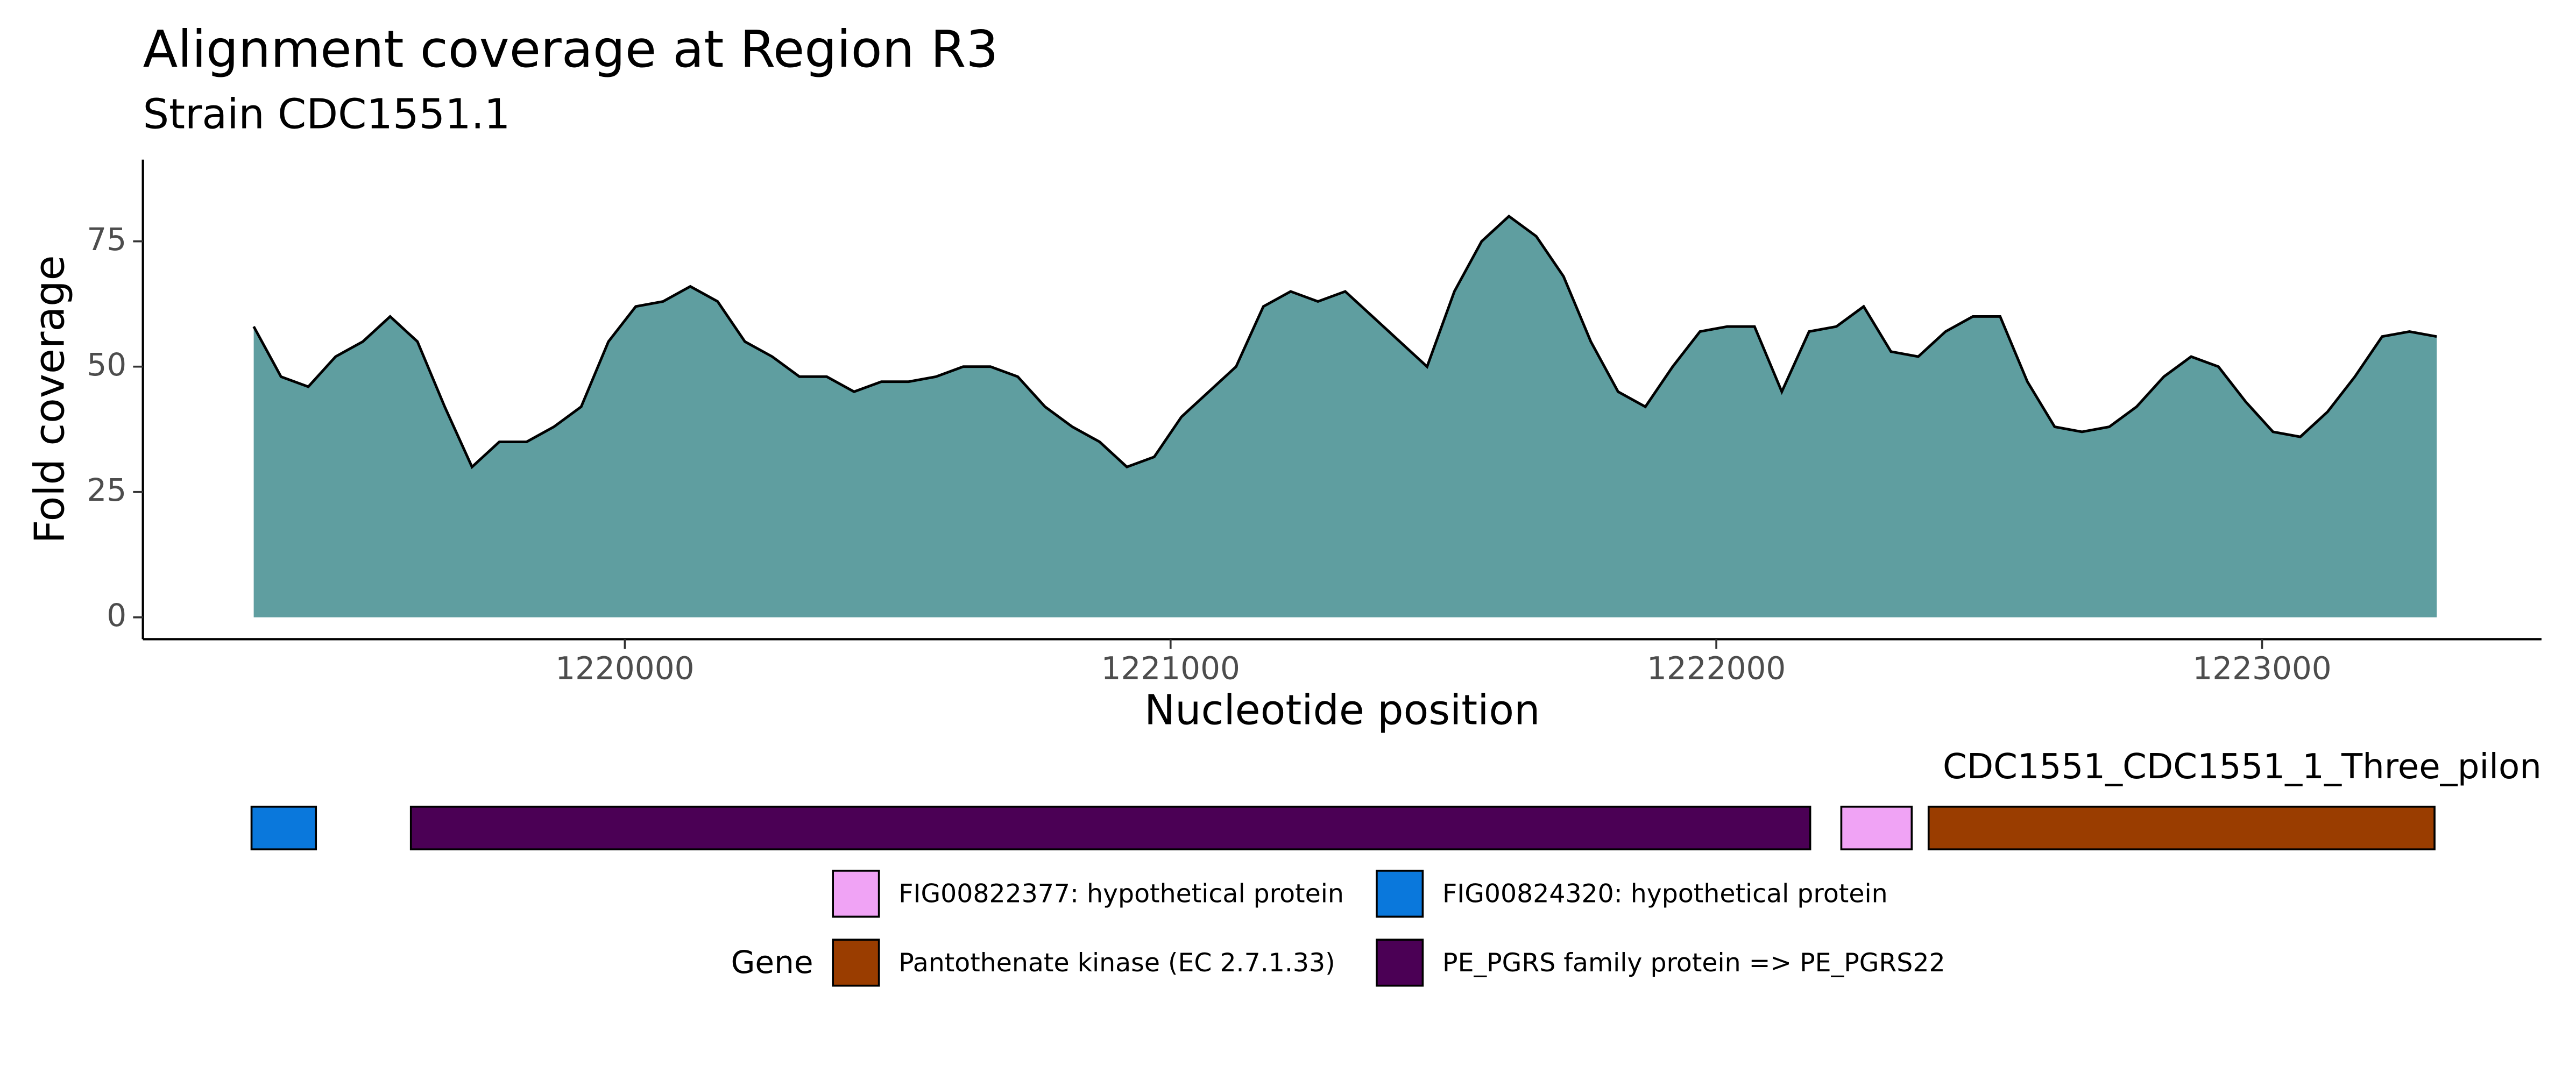 This screenshot has height=1073, width=2576. I want to click on y-tick-label: 0, so click(116, 615).